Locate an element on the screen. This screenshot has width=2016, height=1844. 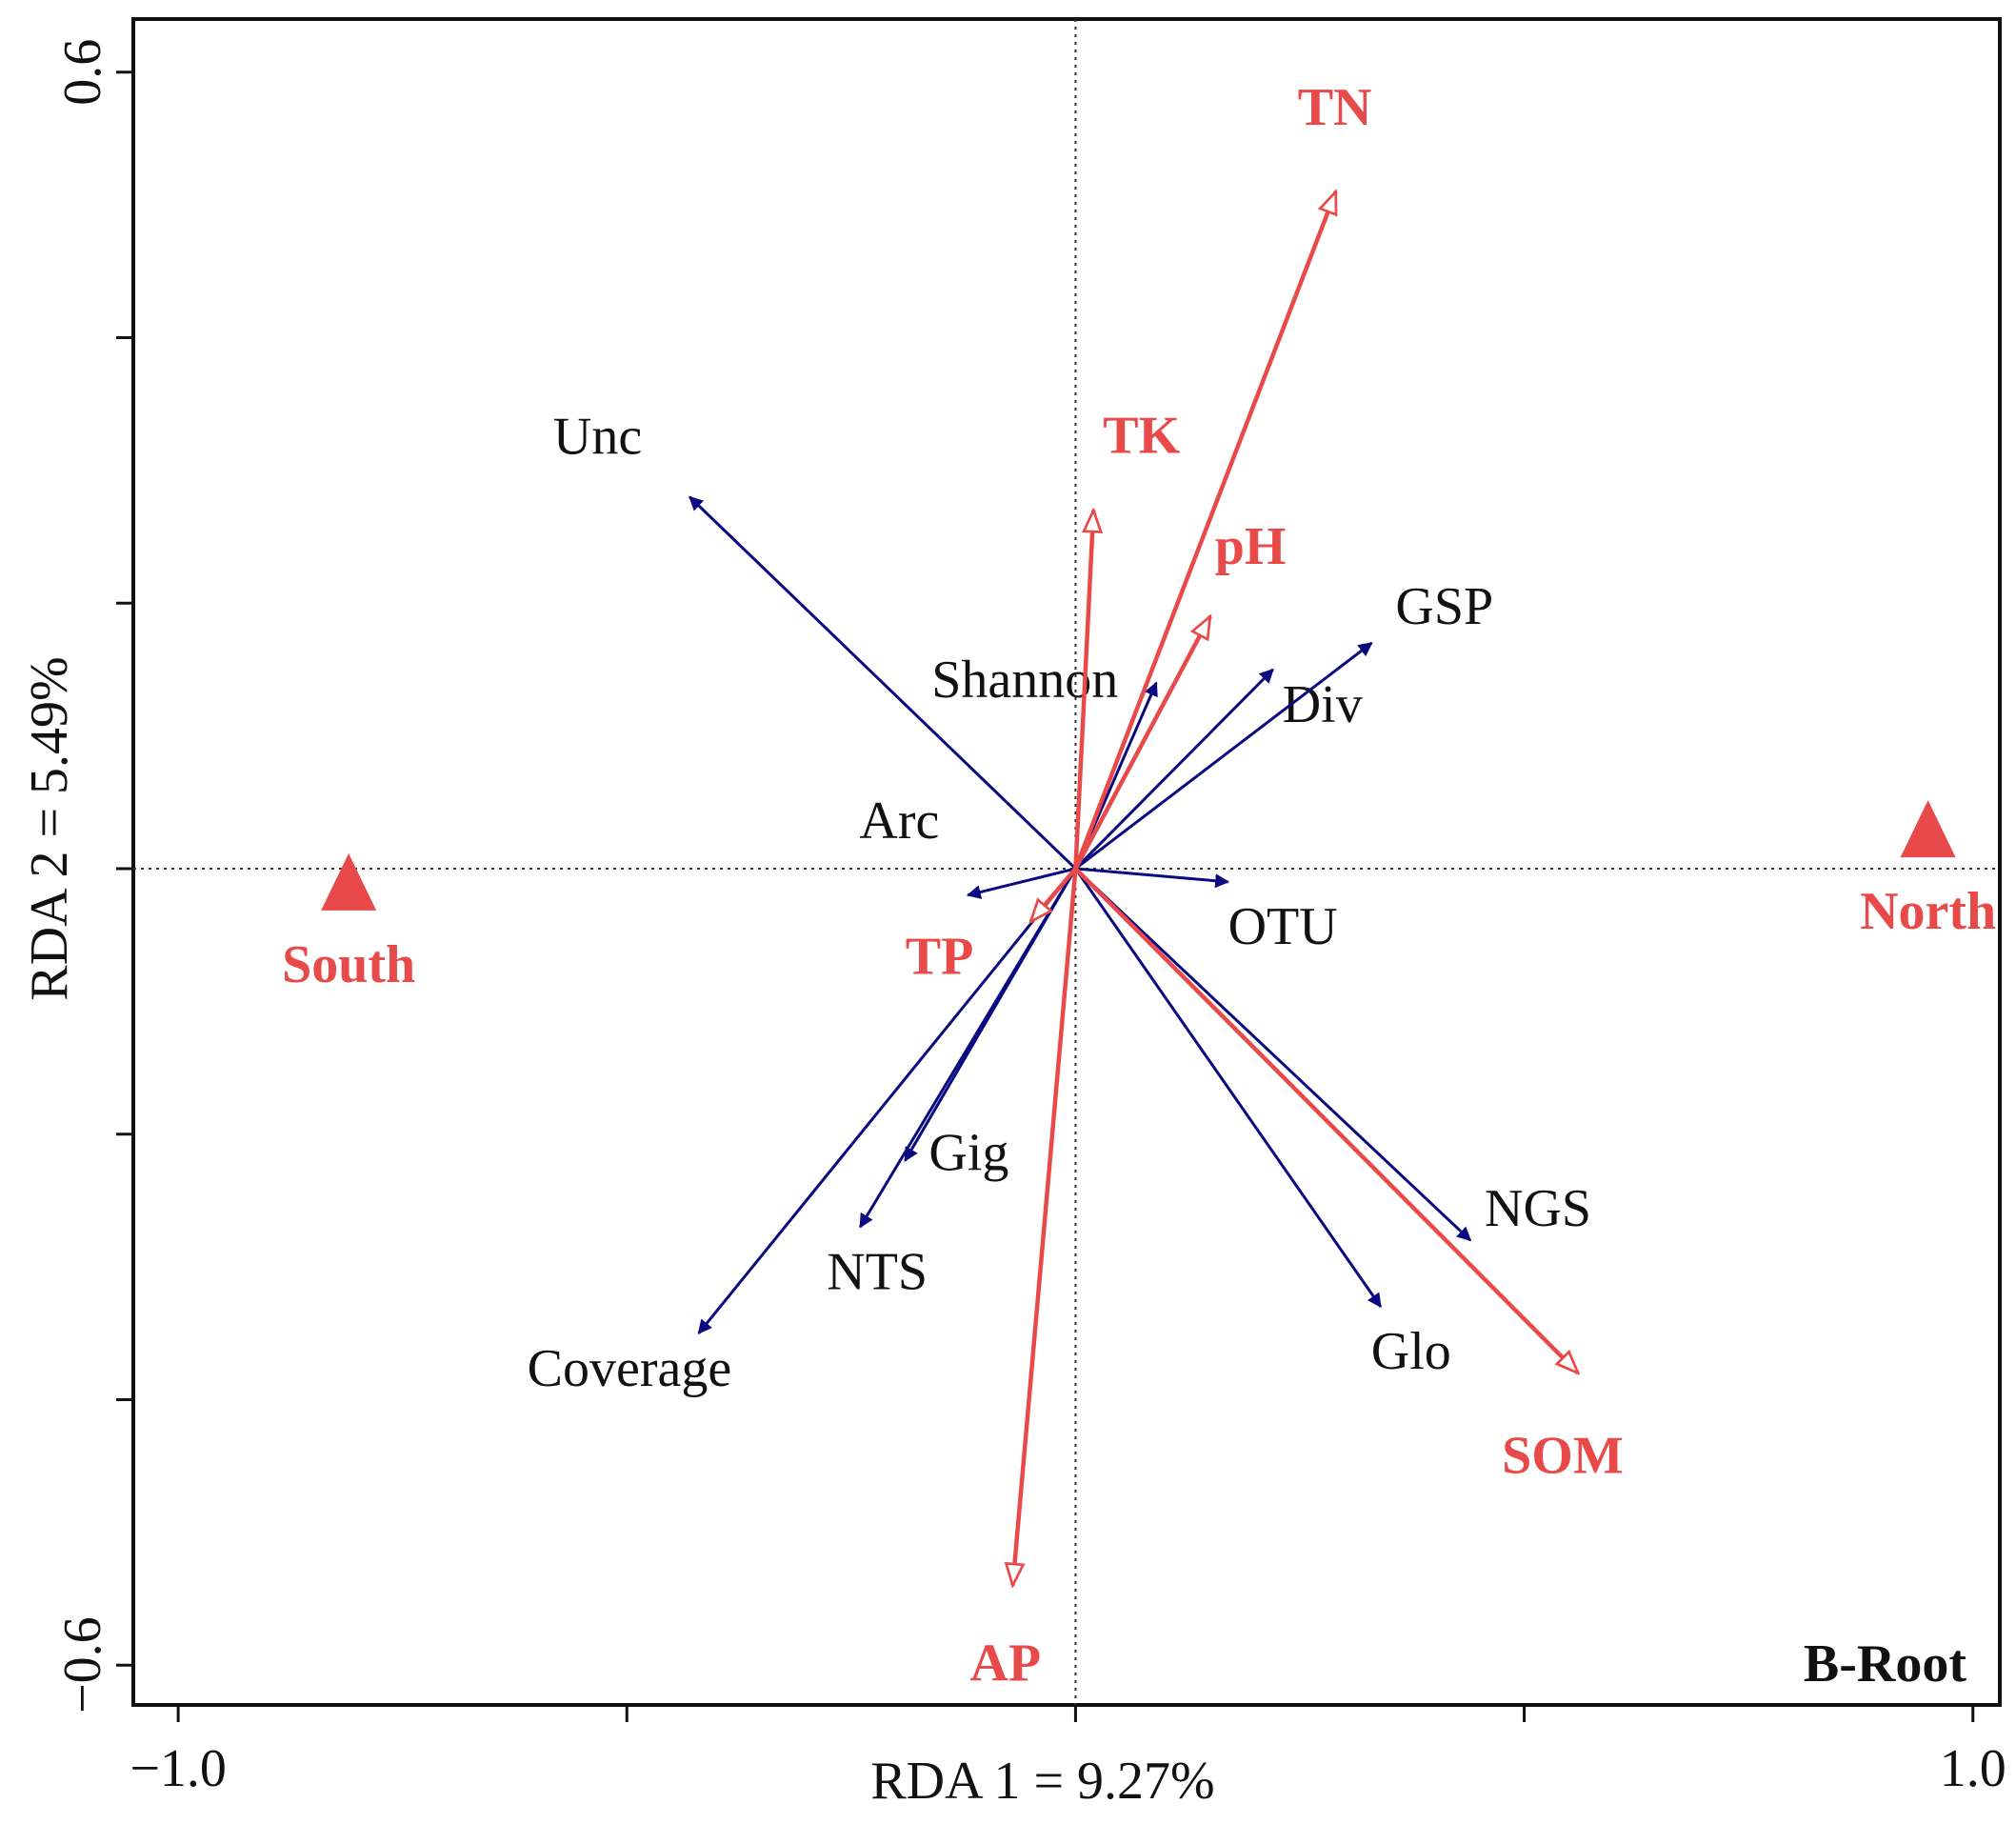
explanatory-arrow-tk is located at coordinates (1083, 690).